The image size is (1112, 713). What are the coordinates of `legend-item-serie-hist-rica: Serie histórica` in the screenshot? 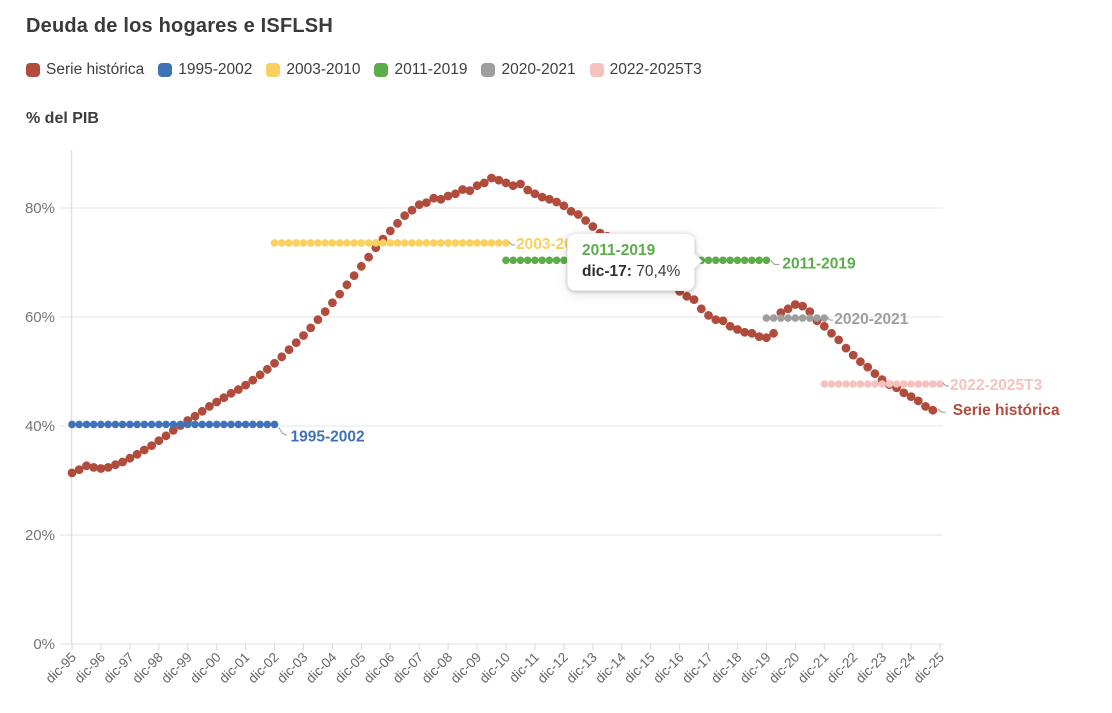 It's located at (85, 70).